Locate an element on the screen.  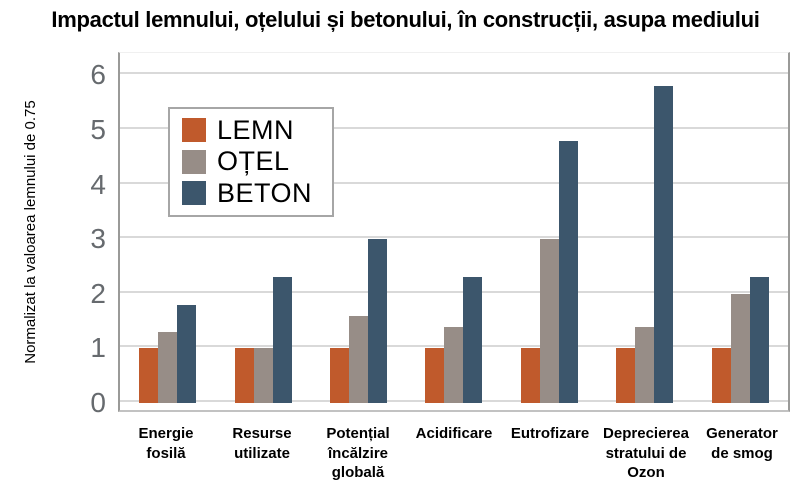
legend-label-oel: OȚEL is located at coordinates (253, 161).